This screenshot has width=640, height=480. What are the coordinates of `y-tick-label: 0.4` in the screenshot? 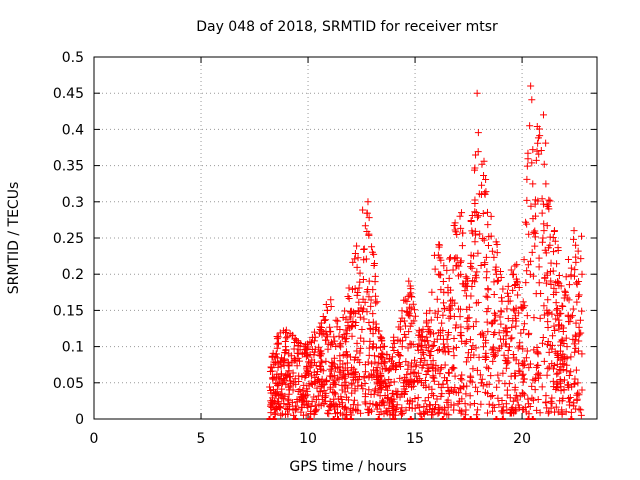 It's located at (73, 130).